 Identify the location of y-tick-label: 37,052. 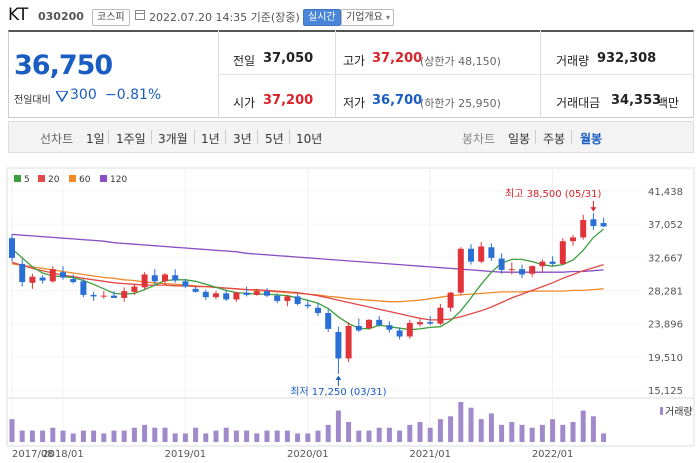
(665, 225).